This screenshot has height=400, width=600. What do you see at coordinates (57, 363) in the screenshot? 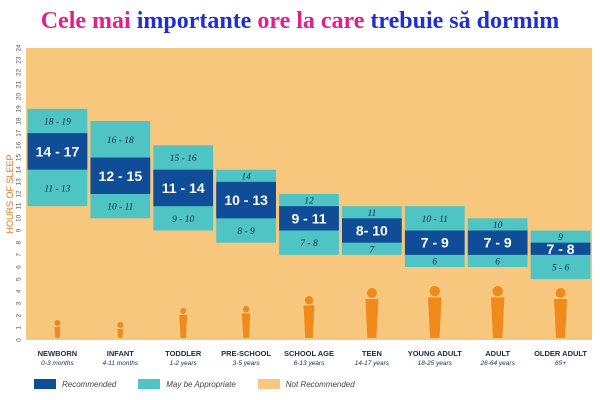
I see `category-age-label: 0-3 months` at bounding box center [57, 363].